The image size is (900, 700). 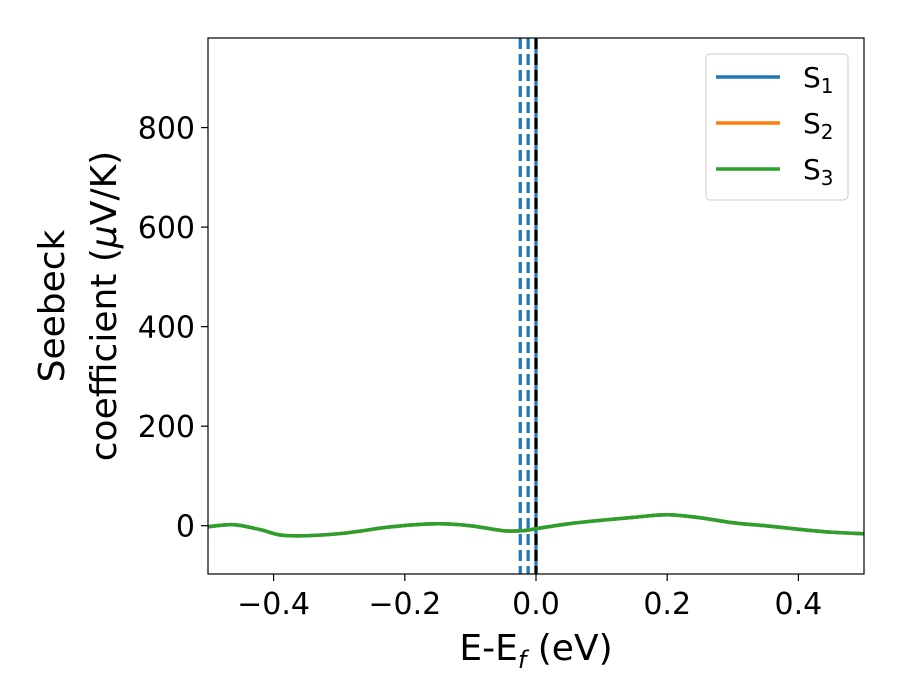 What do you see at coordinates (818, 79) in the screenshot?
I see `legend-label-s1: S1` at bounding box center [818, 79].